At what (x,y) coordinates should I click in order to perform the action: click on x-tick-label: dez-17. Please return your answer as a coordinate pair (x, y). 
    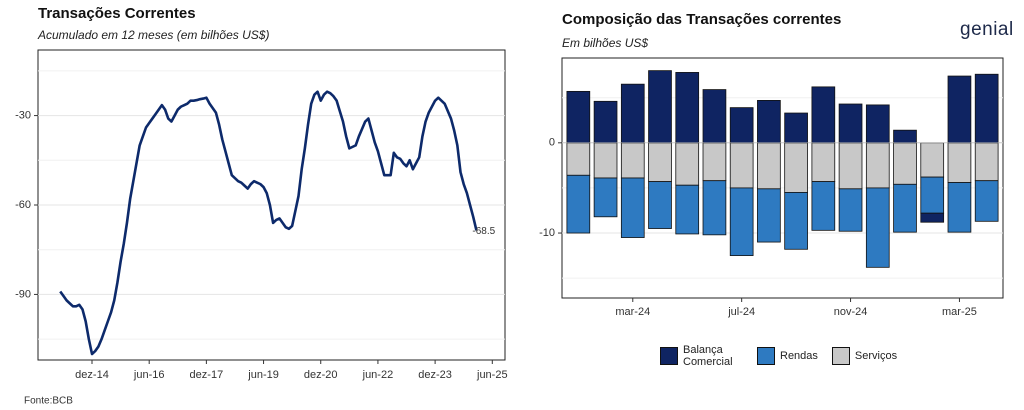
    Looking at the image, I should click on (207, 375).